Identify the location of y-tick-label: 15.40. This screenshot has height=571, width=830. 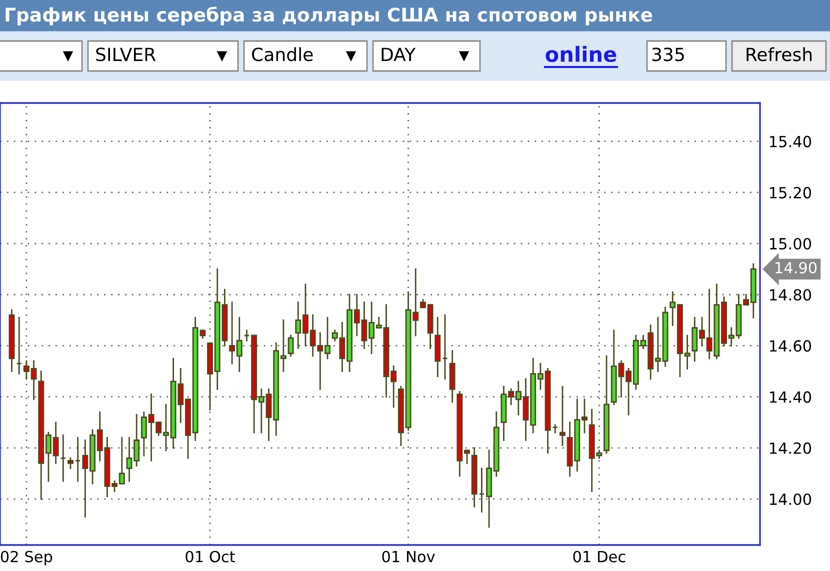
(791, 142).